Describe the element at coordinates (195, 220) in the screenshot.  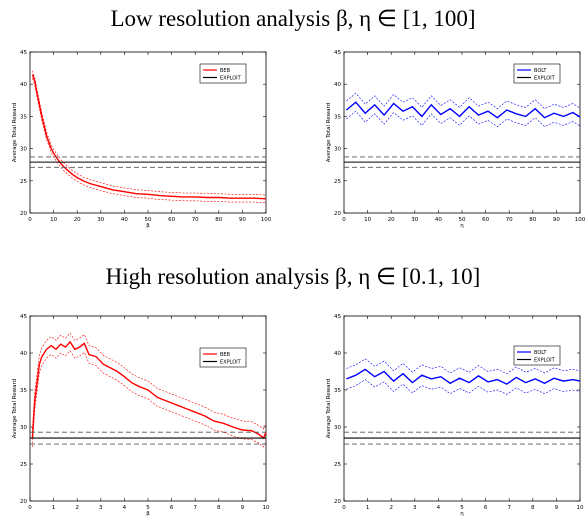
I see `x-tick-label: 70` at that location.